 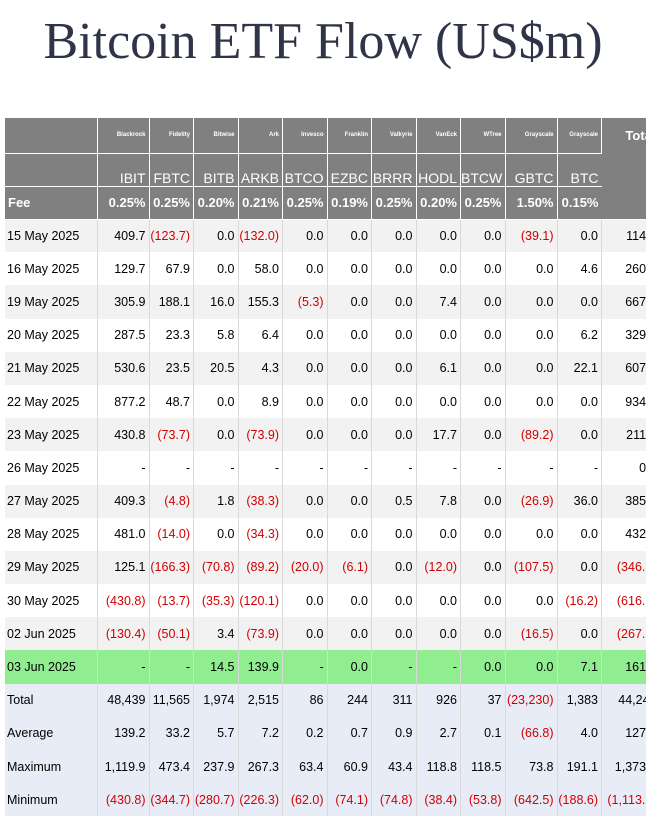 I want to click on row-total: 667.4, so click(x=623, y=302).